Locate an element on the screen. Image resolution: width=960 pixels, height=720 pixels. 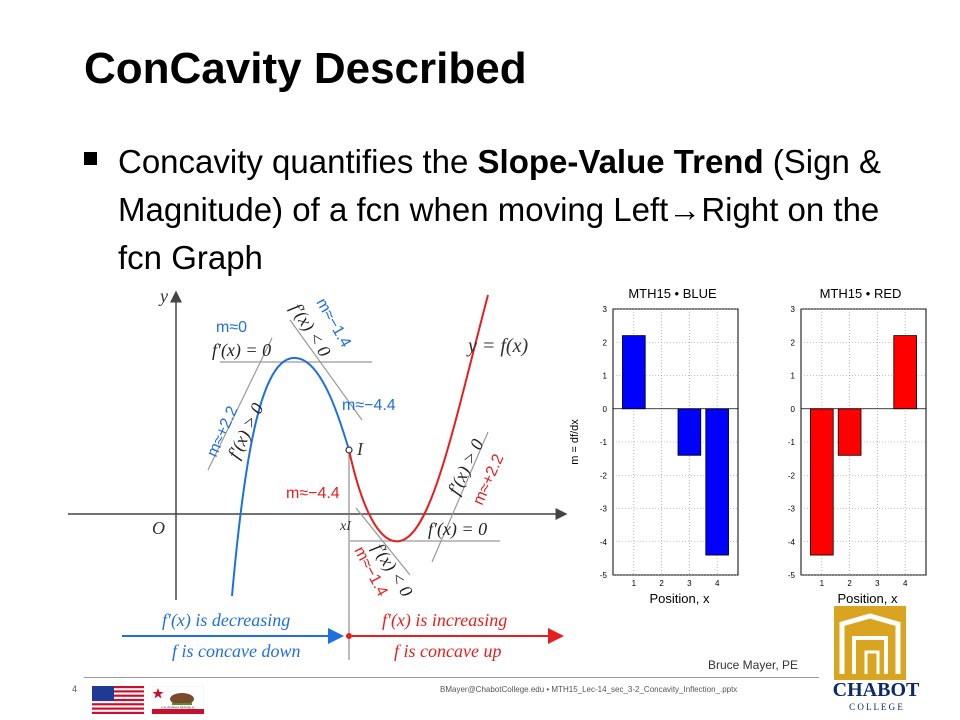
label-fprime-zero-right: f′(x) = 0 is located at coordinates (457, 529).